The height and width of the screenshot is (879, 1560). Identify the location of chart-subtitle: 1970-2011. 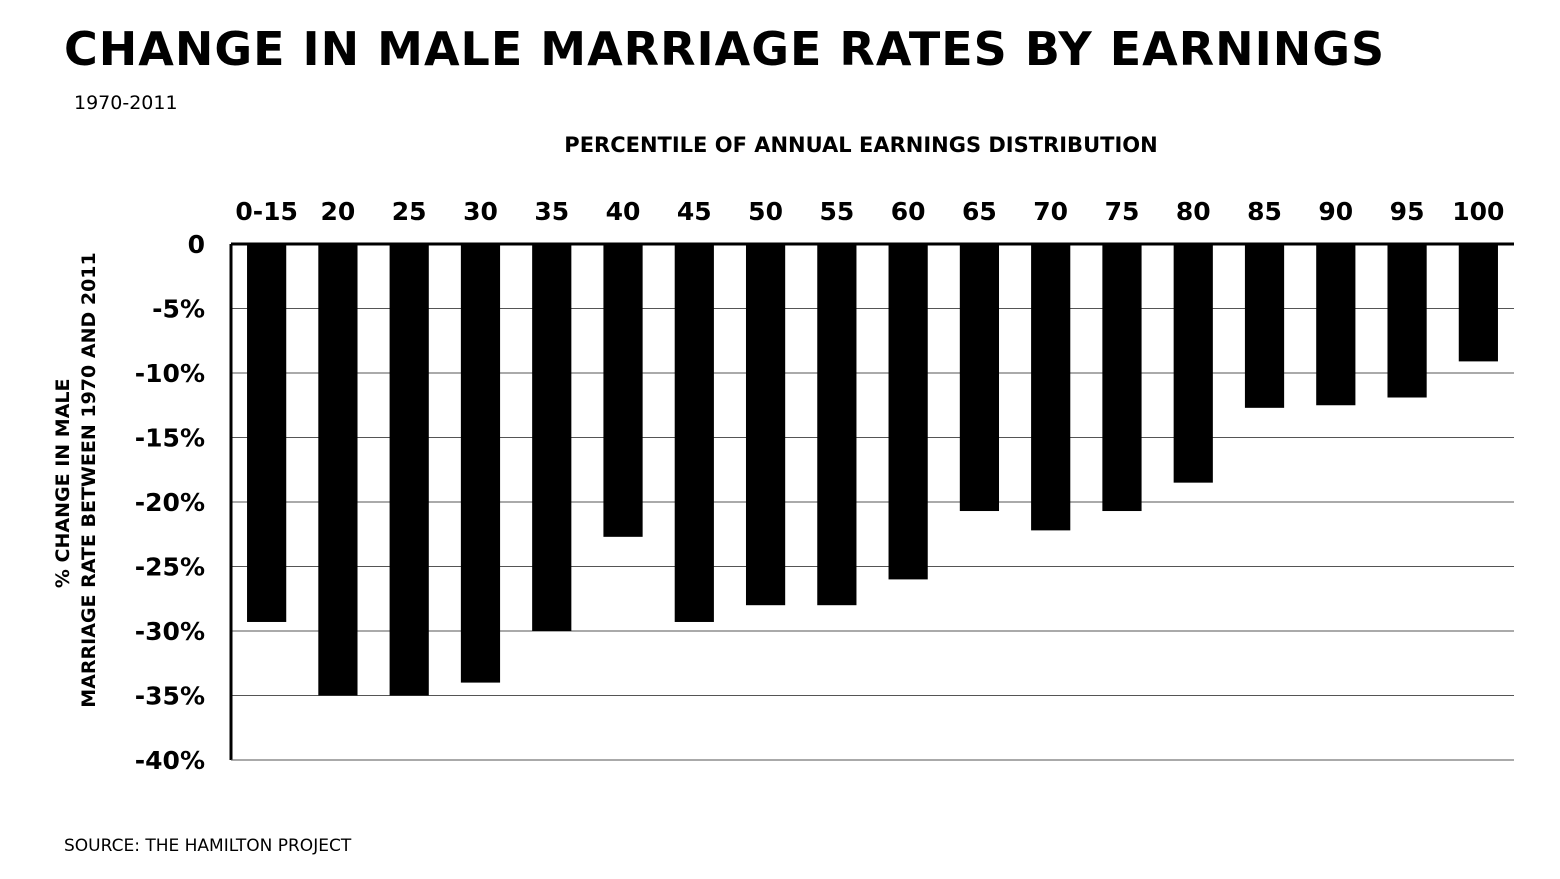
(126, 103).